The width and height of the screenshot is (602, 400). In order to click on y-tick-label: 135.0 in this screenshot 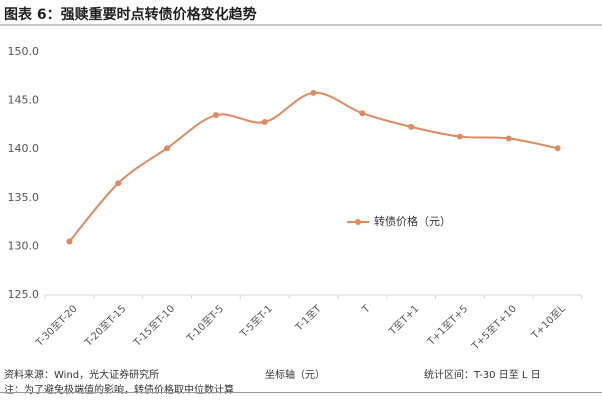, I will do `click(24, 197)`.